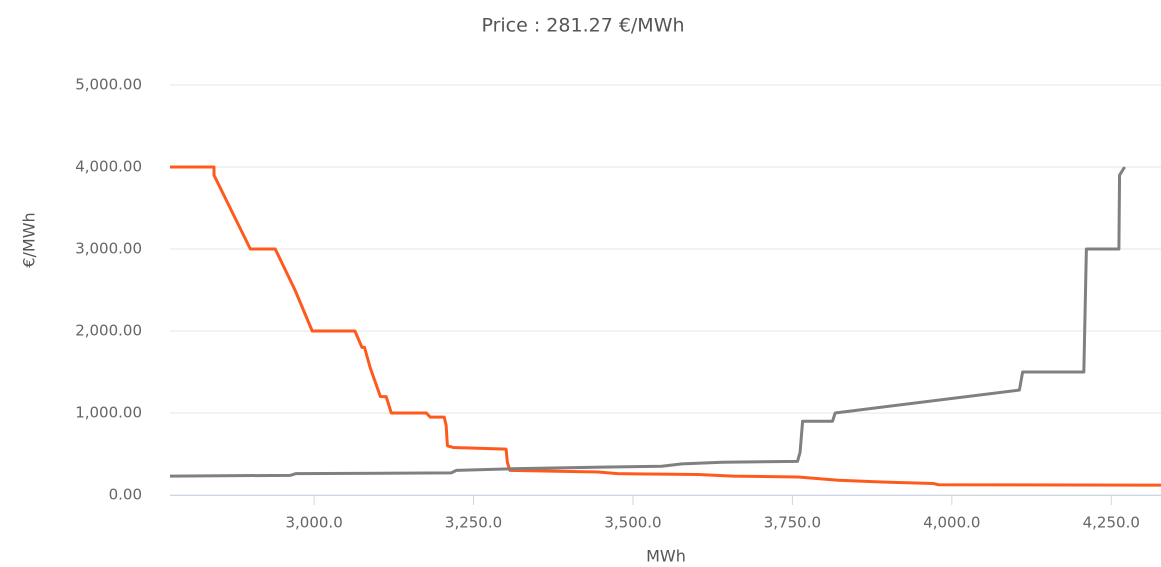 The width and height of the screenshot is (1161, 567). I want to click on x-tick-label: 3,250.0, so click(473, 523).